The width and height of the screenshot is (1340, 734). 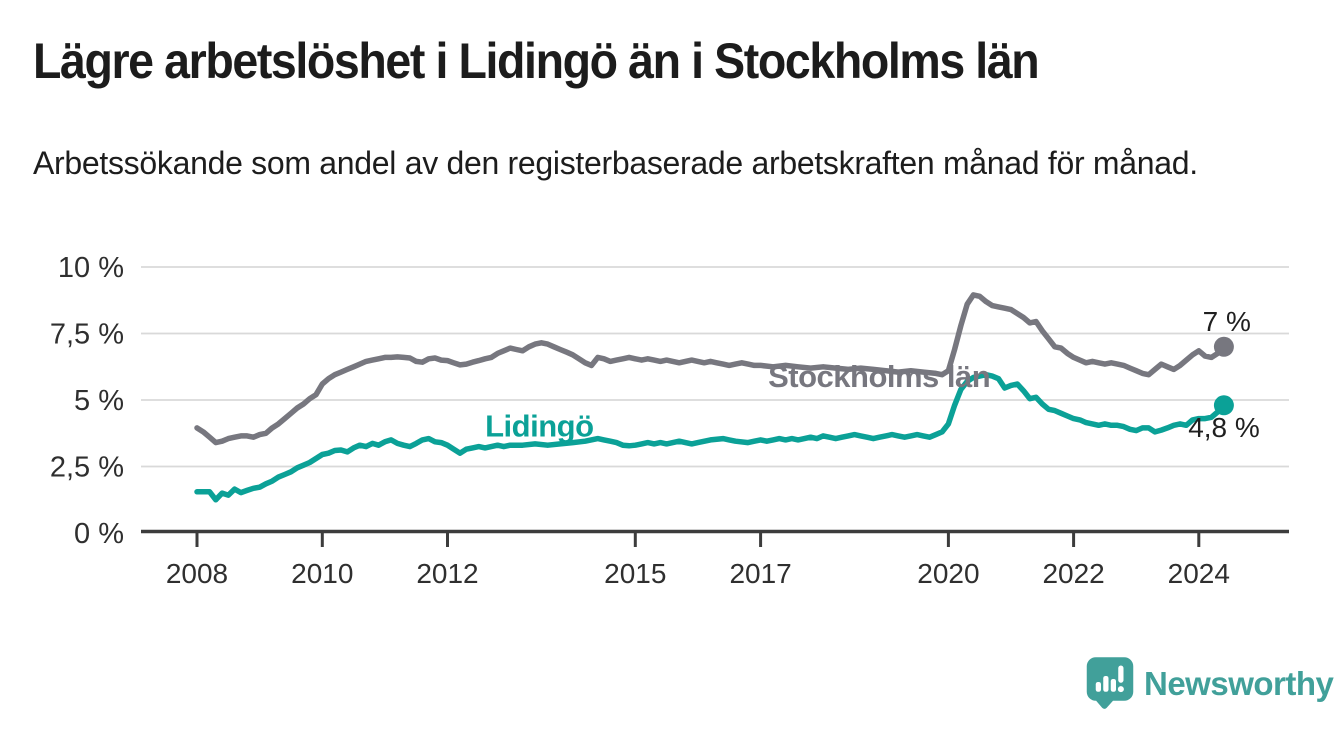 I want to click on x-tick-label: 2020, so click(x=948, y=573).